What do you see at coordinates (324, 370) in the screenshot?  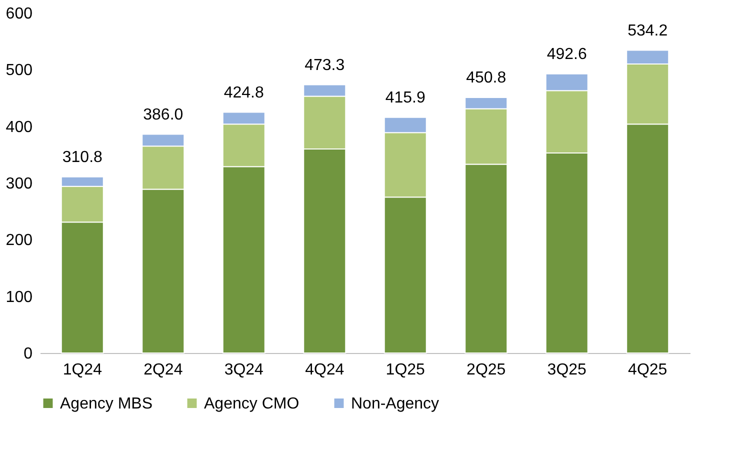 I see `x-tick-label: 4Q24` at bounding box center [324, 370].